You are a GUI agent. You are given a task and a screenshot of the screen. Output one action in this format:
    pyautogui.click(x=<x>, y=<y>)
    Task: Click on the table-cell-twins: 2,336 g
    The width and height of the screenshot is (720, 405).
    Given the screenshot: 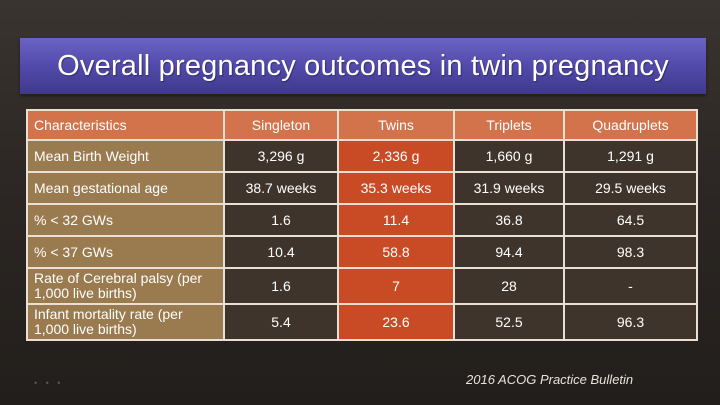 What is the action you would take?
    pyautogui.click(x=396, y=156)
    